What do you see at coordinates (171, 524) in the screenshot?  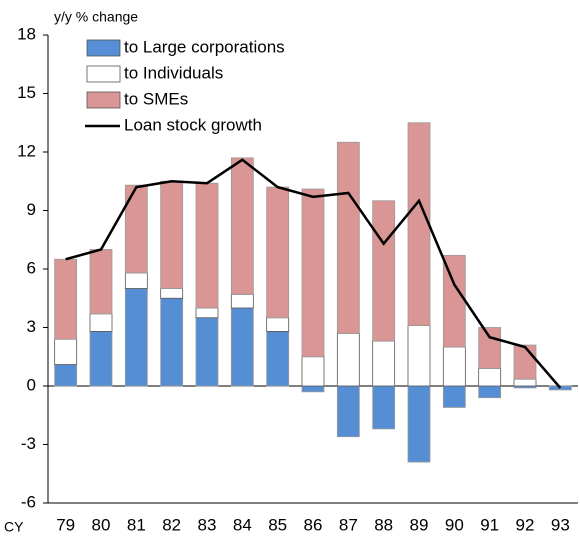 I see `x-tick-label: 82` at bounding box center [171, 524].